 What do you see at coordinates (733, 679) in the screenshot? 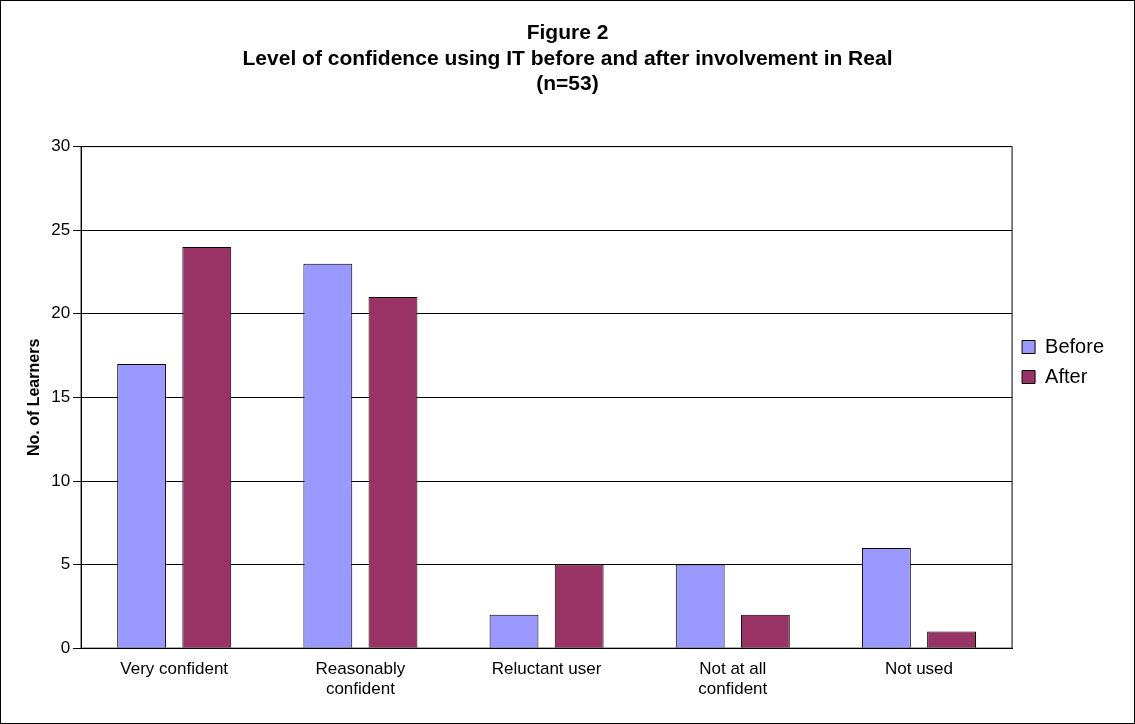
I see `x-tick-label: Not at all confident` at bounding box center [733, 679].